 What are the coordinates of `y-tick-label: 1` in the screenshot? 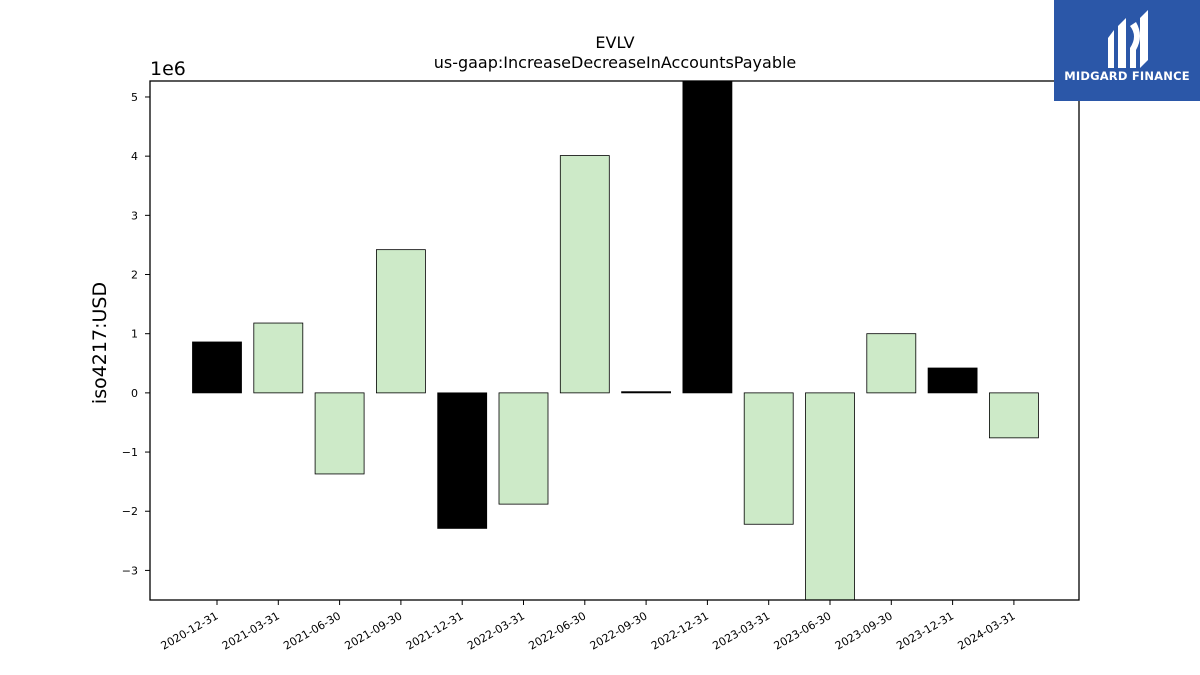 It's located at (134, 334).